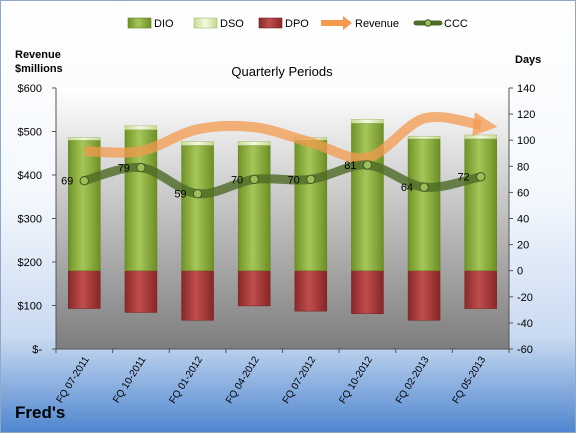 The width and height of the screenshot is (576, 434). Describe the element at coordinates (367, 121) in the screenshot. I see `bar-dso-fq-10-2012` at that location.